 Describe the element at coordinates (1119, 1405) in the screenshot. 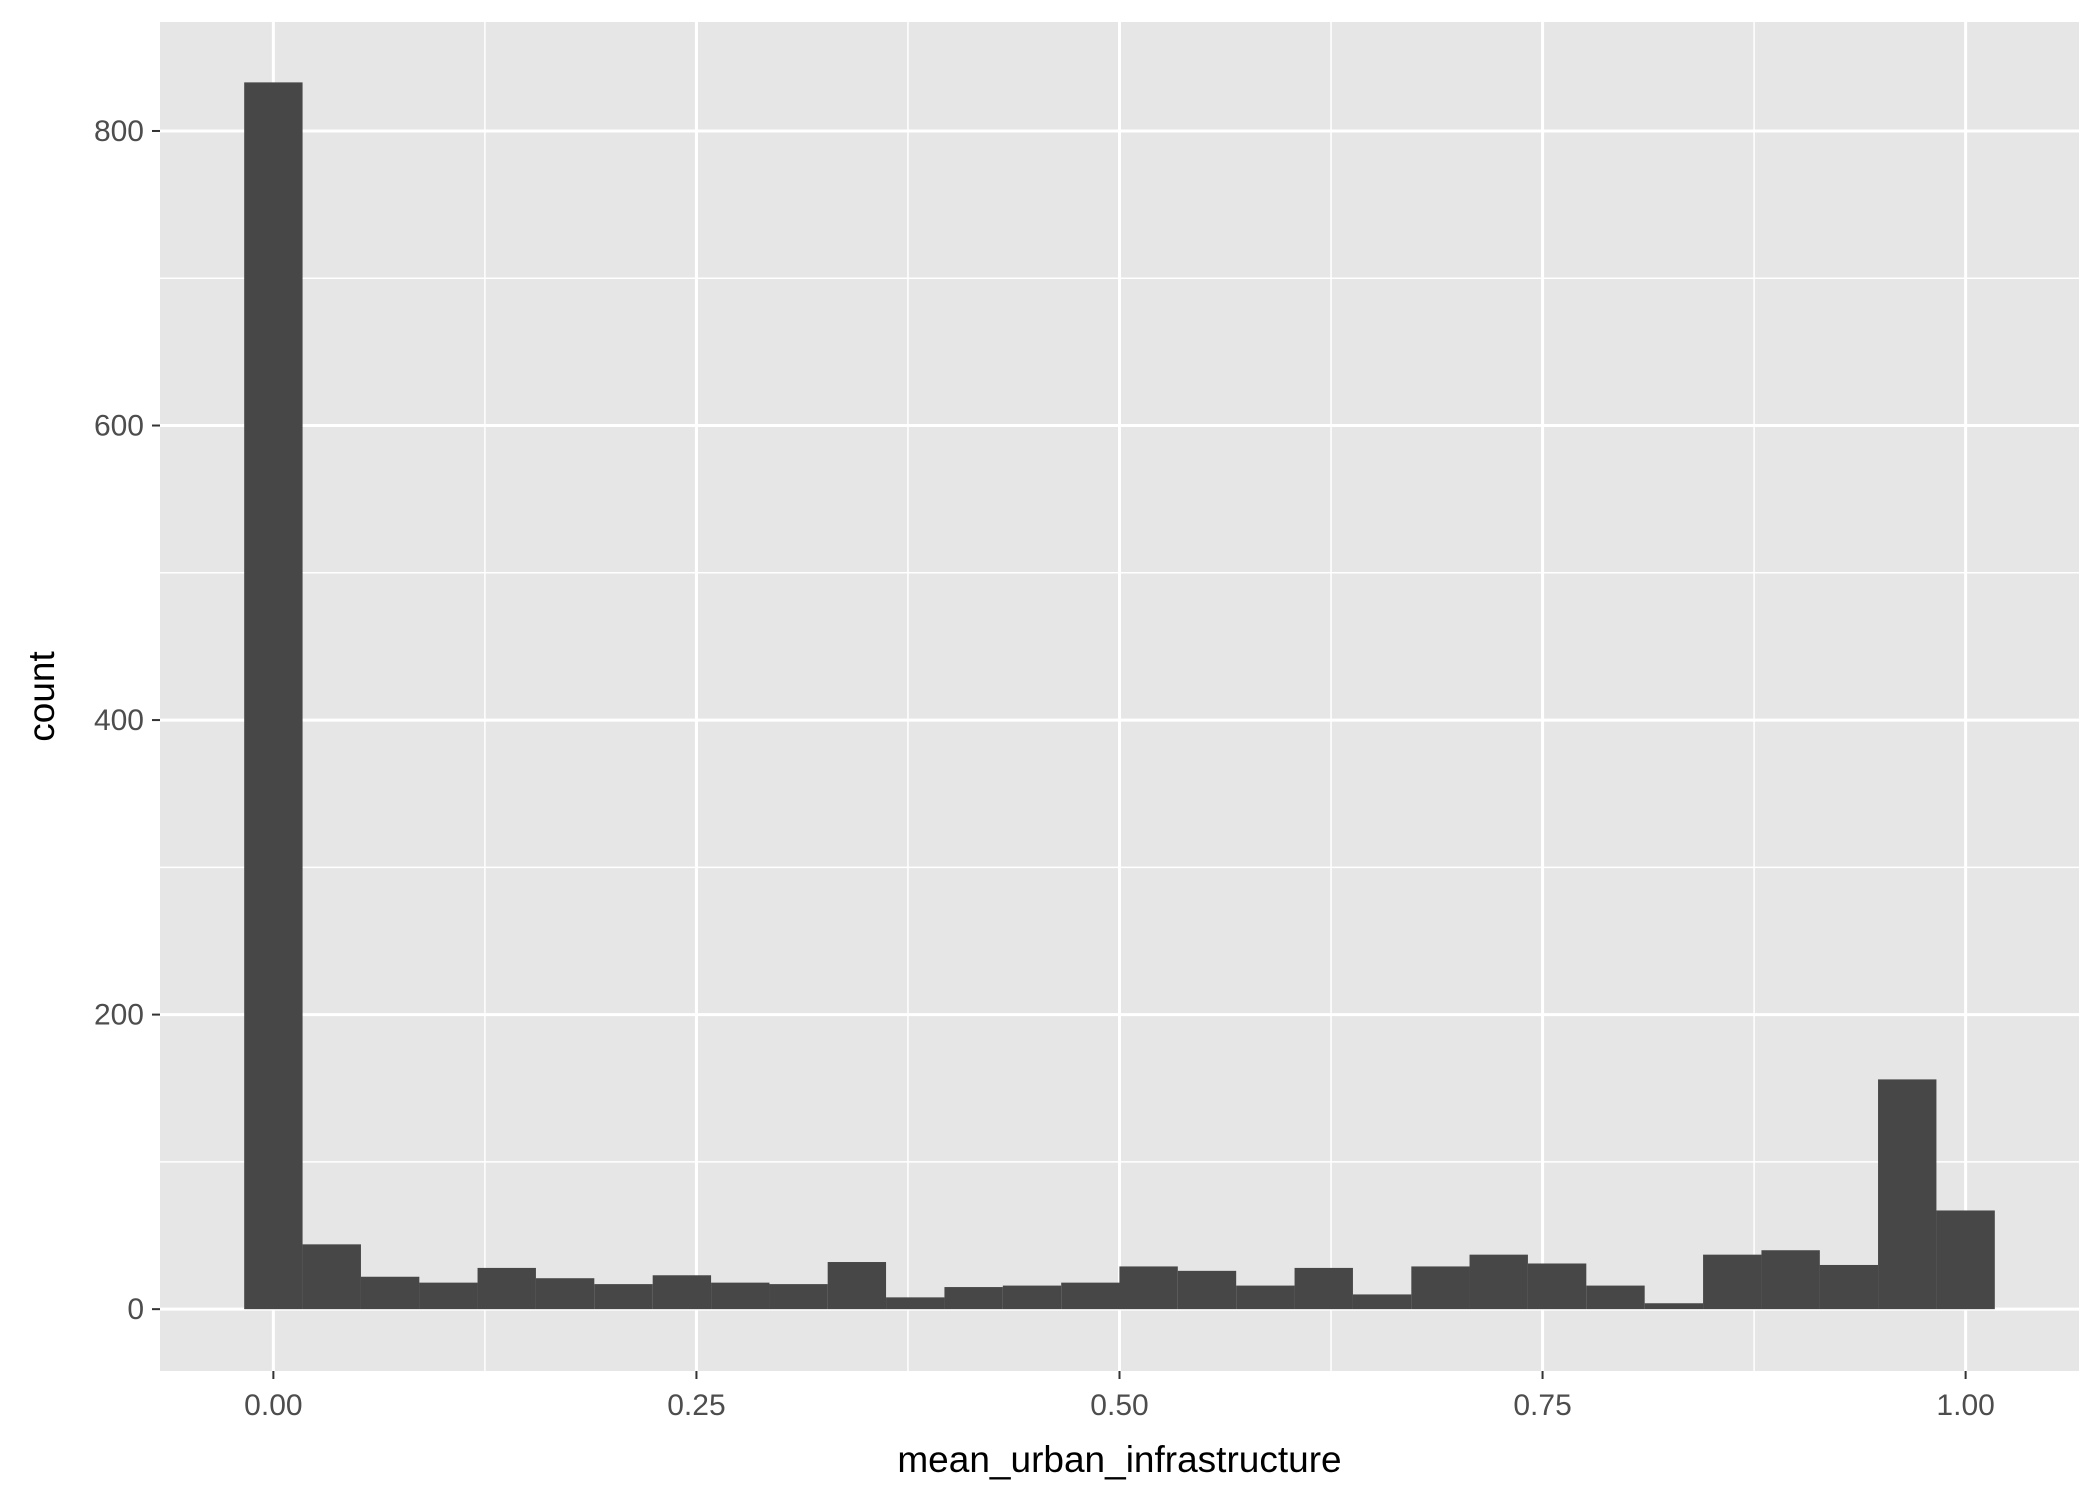

I see `x-tick-label: 0.50` at that location.